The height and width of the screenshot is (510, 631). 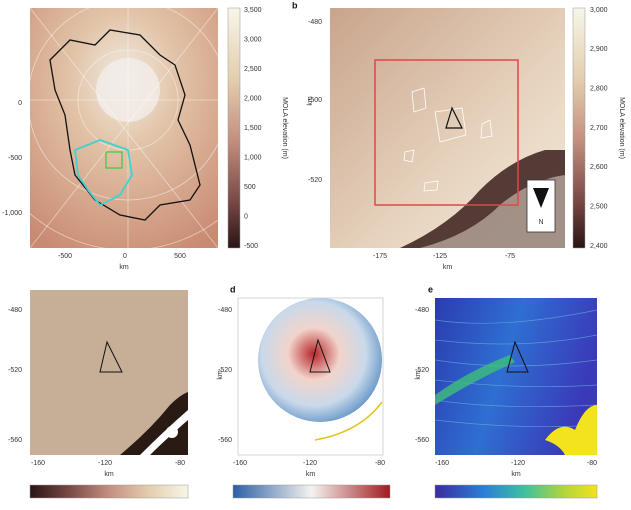 I want to click on x-tick-label: 500, so click(x=180, y=256).